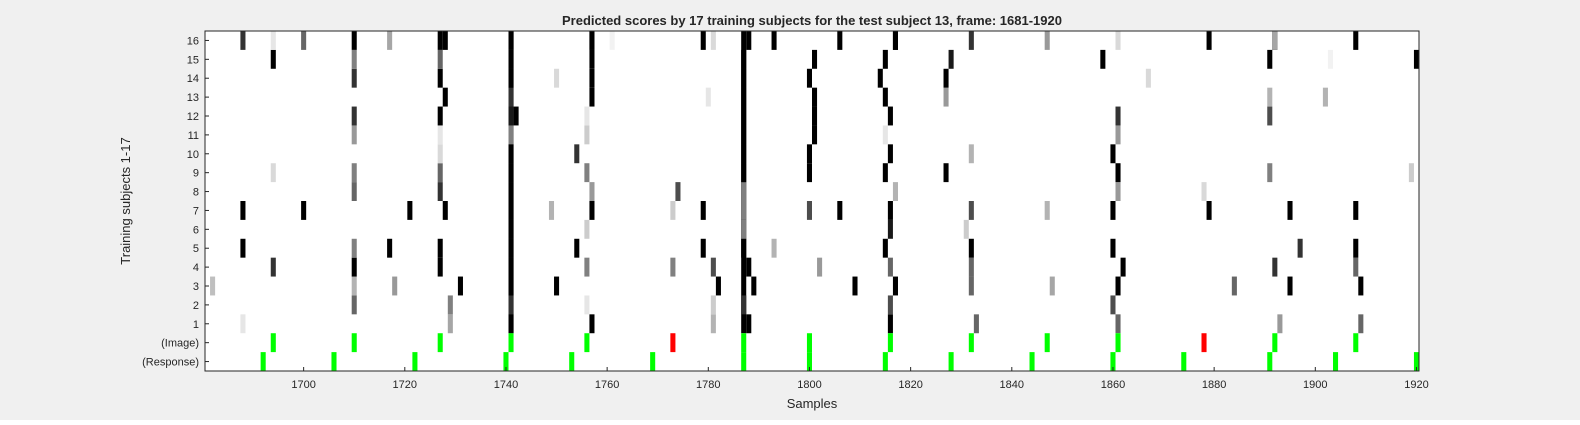 This screenshot has width=1580, height=425. What do you see at coordinates (193, 155) in the screenshot?
I see `y-tick-label: 10` at bounding box center [193, 155].